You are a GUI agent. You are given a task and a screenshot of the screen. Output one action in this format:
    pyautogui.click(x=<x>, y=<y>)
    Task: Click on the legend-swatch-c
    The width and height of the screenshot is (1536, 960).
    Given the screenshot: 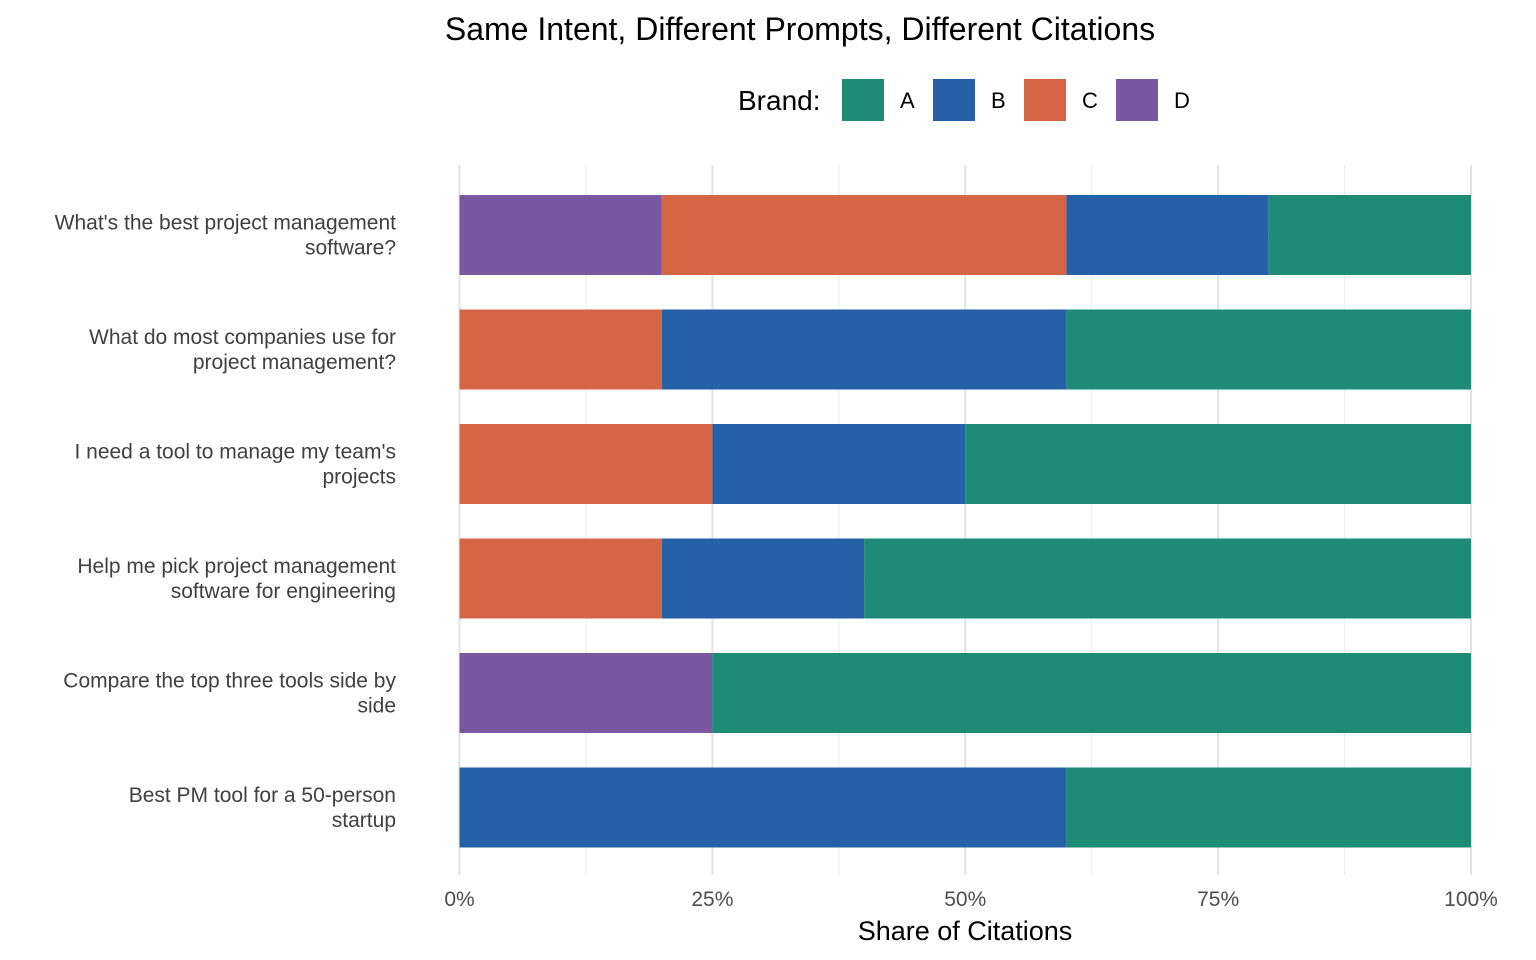 What is the action you would take?
    pyautogui.click(x=1045, y=100)
    